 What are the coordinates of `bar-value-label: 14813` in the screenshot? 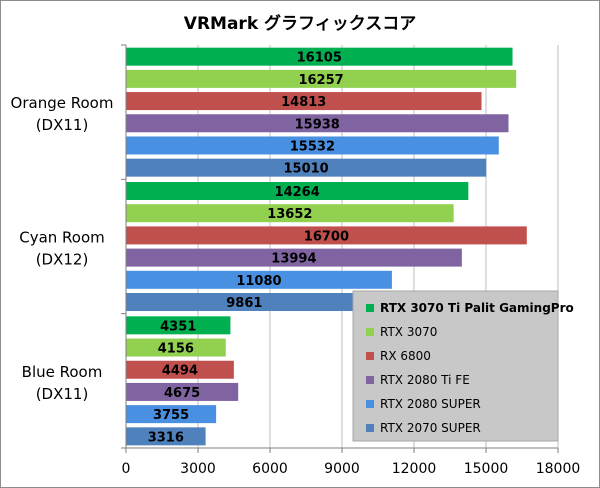 It's located at (303, 102).